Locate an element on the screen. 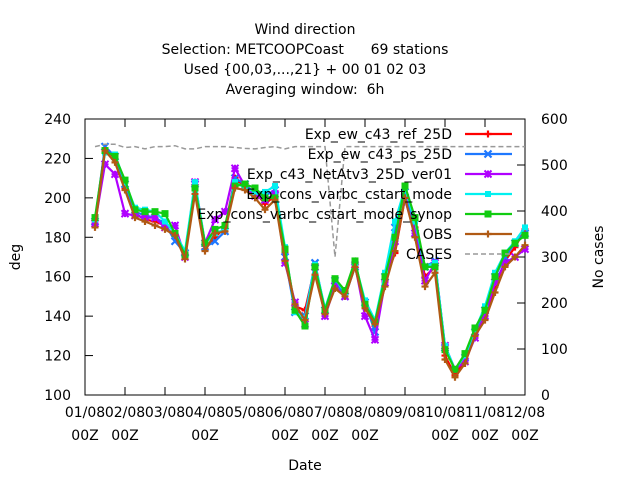  x-tick-label: 08/08 is located at coordinates (365, 413).